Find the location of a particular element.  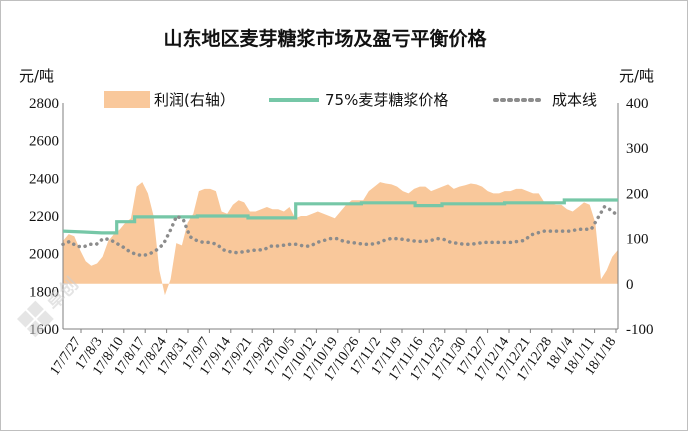

legend-label-profit: 利润(右轴） is located at coordinates (194, 100).